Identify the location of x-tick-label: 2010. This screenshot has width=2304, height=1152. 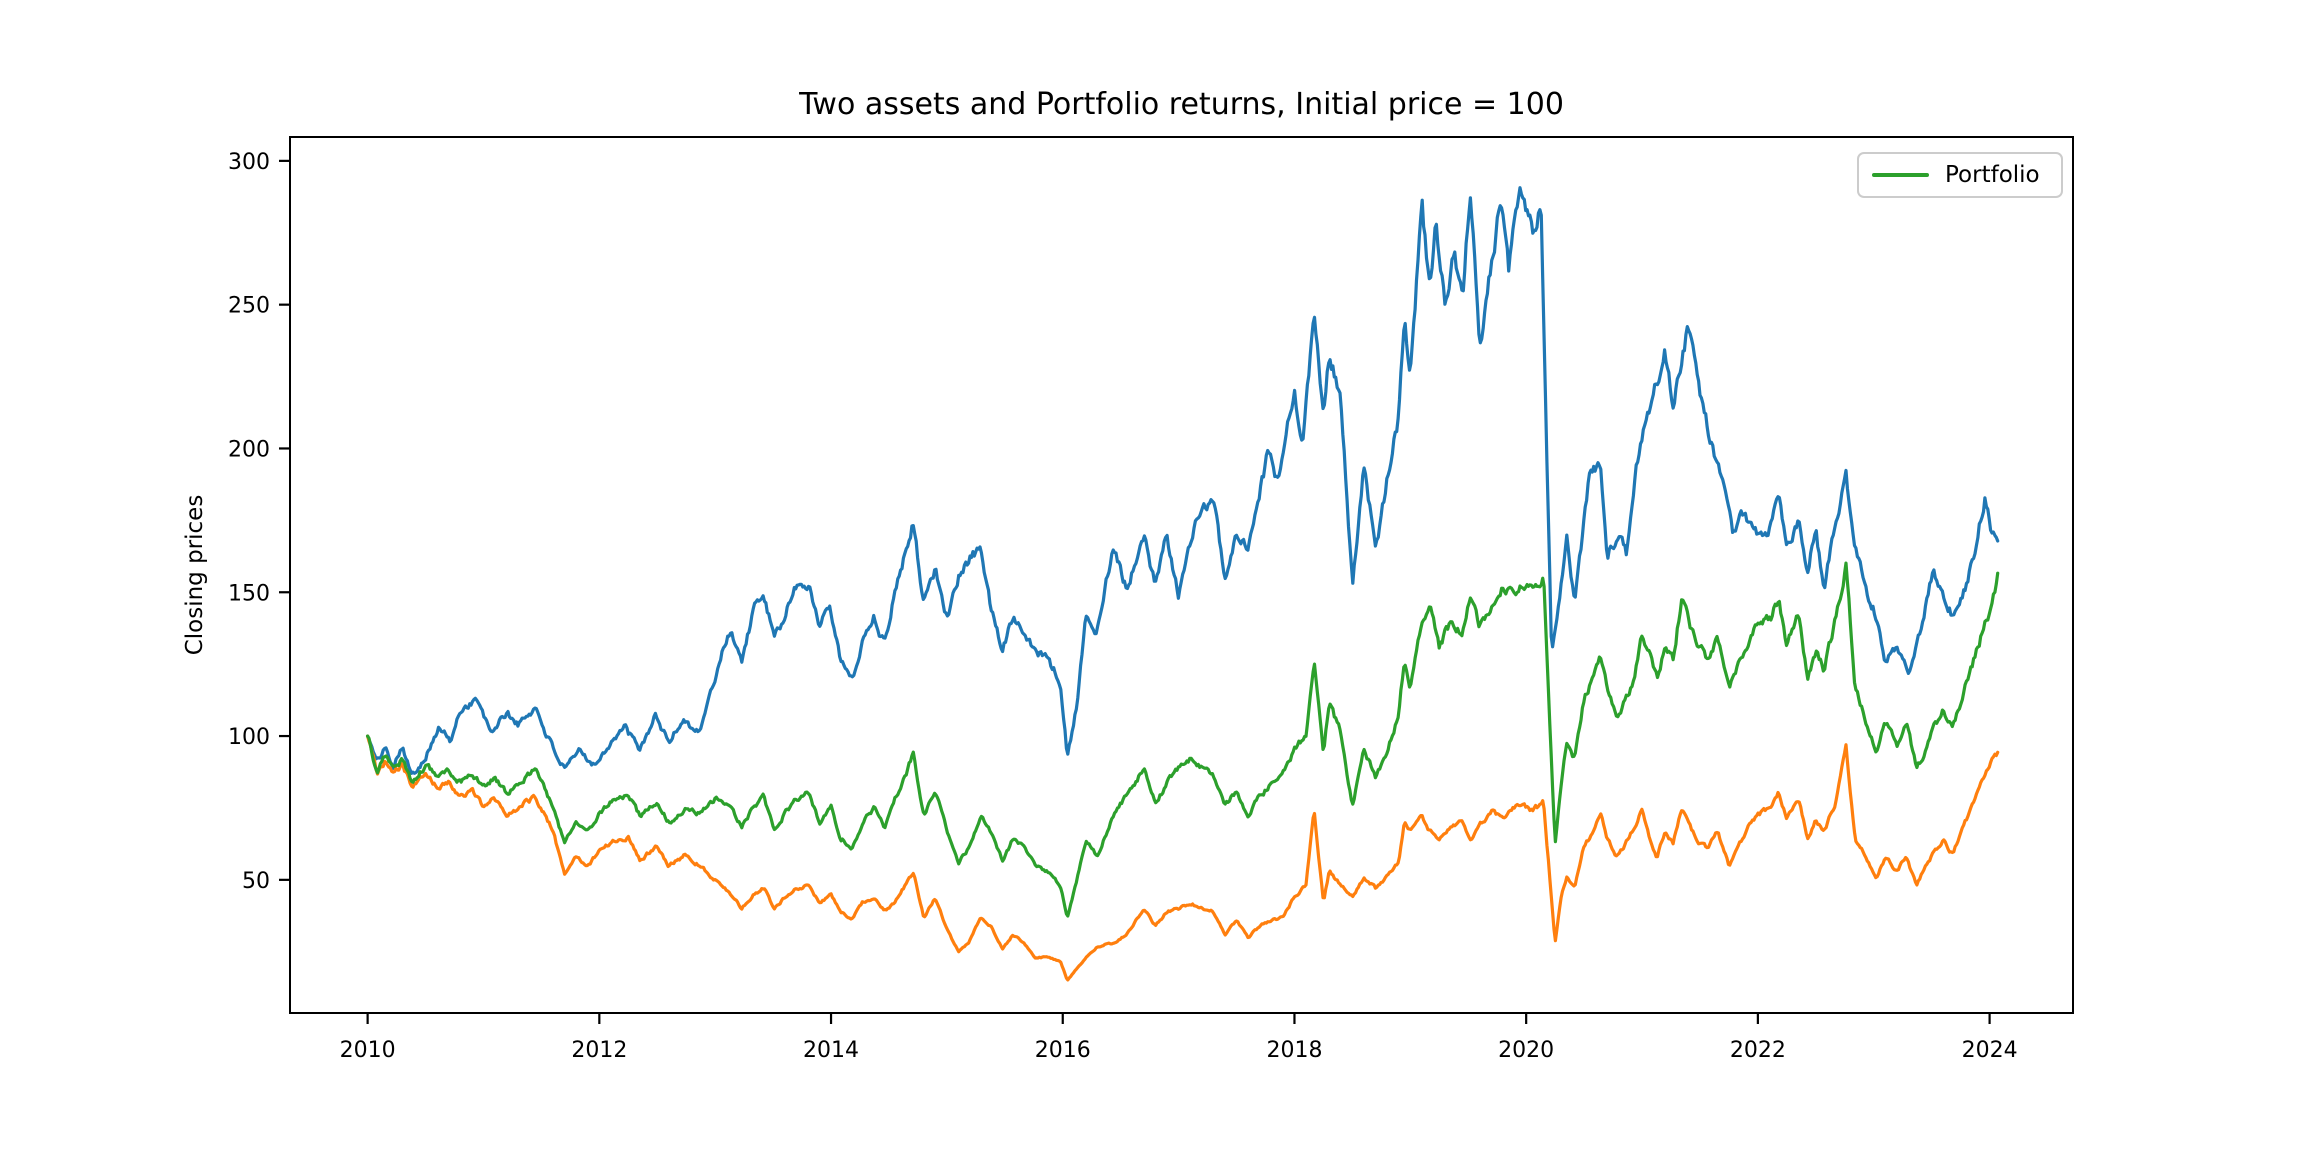
(368, 1050).